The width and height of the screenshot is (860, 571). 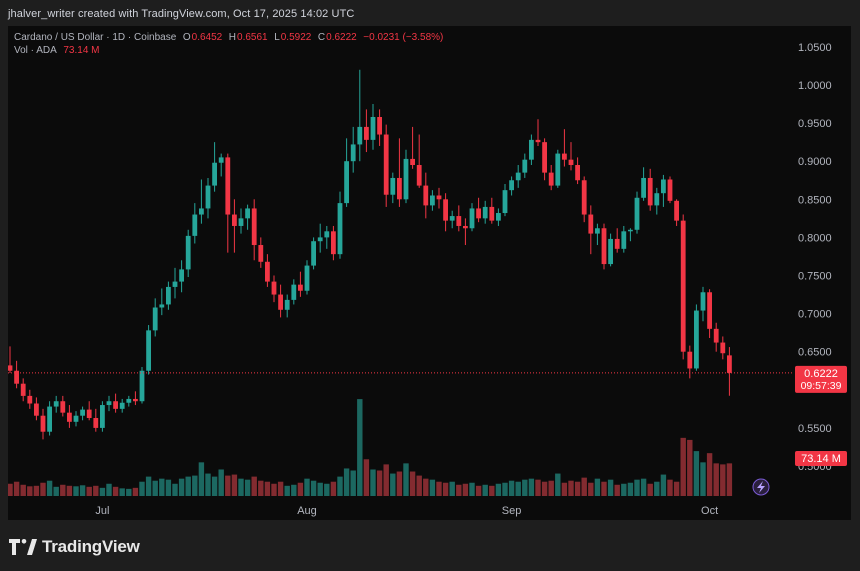 I want to click on time-axis-label: Aug, so click(x=307, y=511).